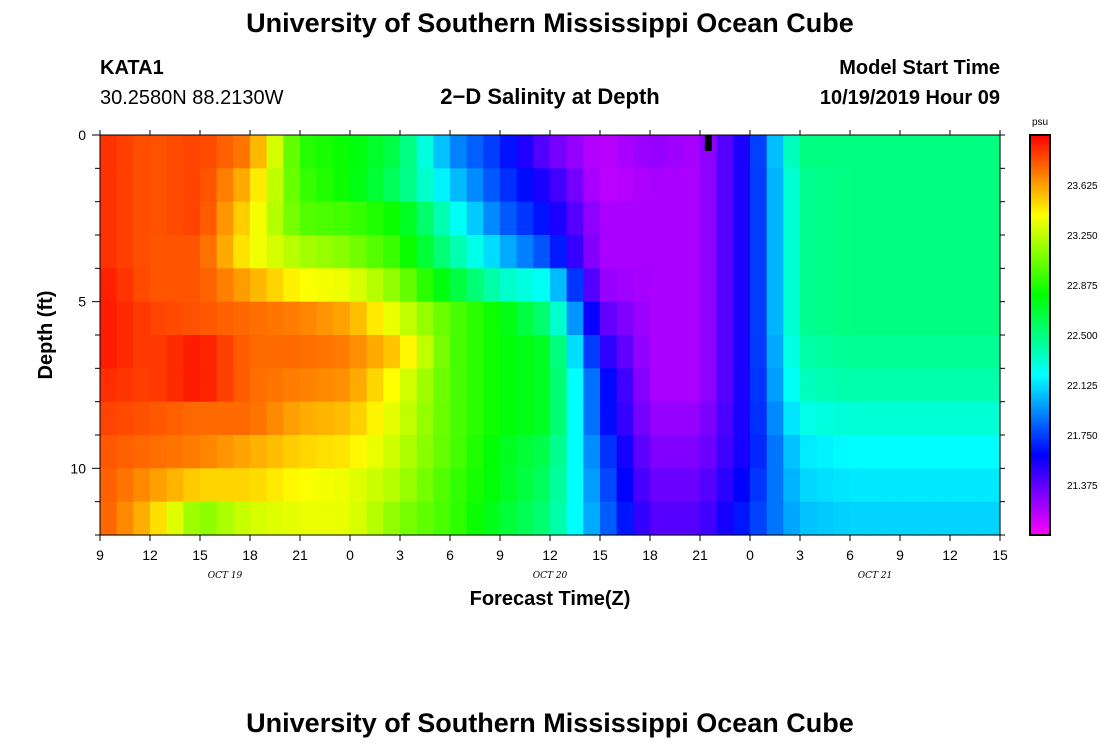 This screenshot has width=1100, height=750. What do you see at coordinates (150, 555) in the screenshot?
I see `x-tick-label: 12` at bounding box center [150, 555].